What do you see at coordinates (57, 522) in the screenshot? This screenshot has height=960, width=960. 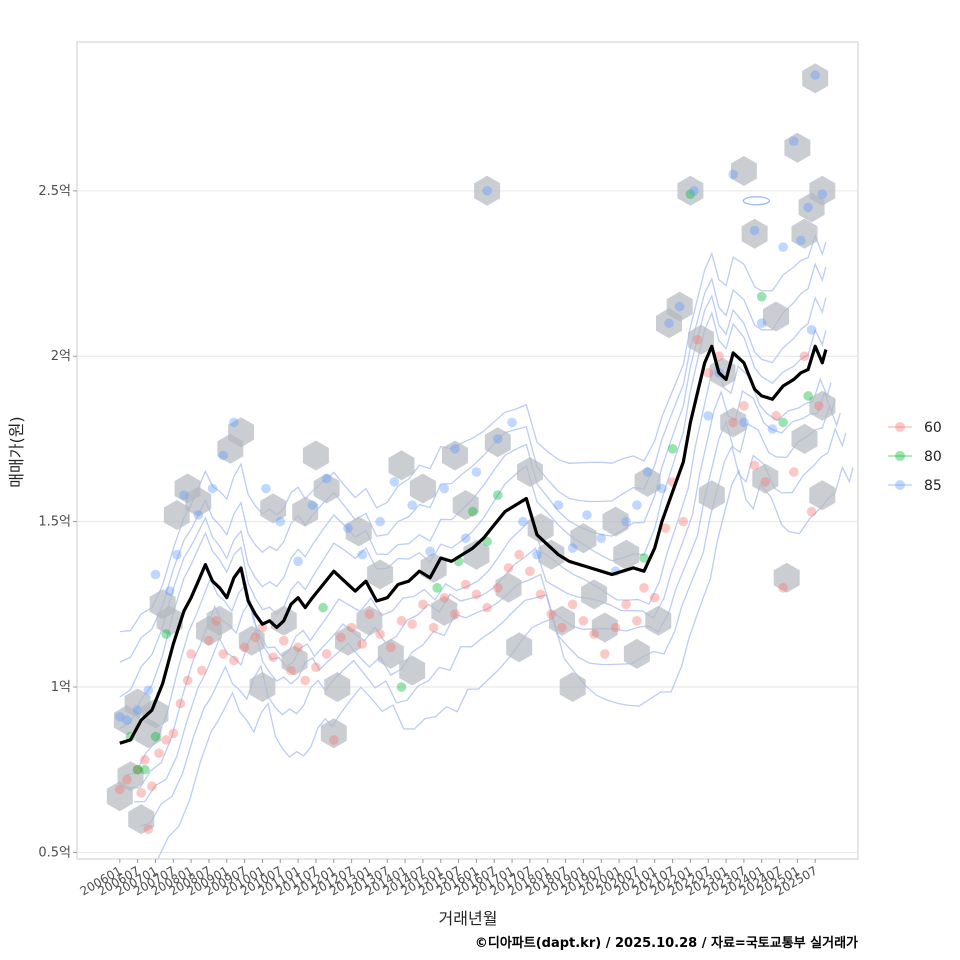 I see `y-axis: 0.5억 1억 1.5억 2억 2.5억` at bounding box center [57, 522].